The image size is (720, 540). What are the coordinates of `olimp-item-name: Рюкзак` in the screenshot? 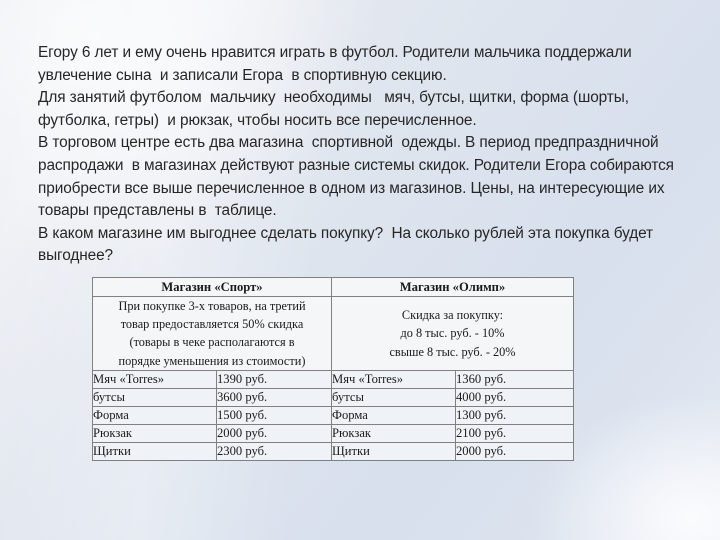 It's located at (393, 433).